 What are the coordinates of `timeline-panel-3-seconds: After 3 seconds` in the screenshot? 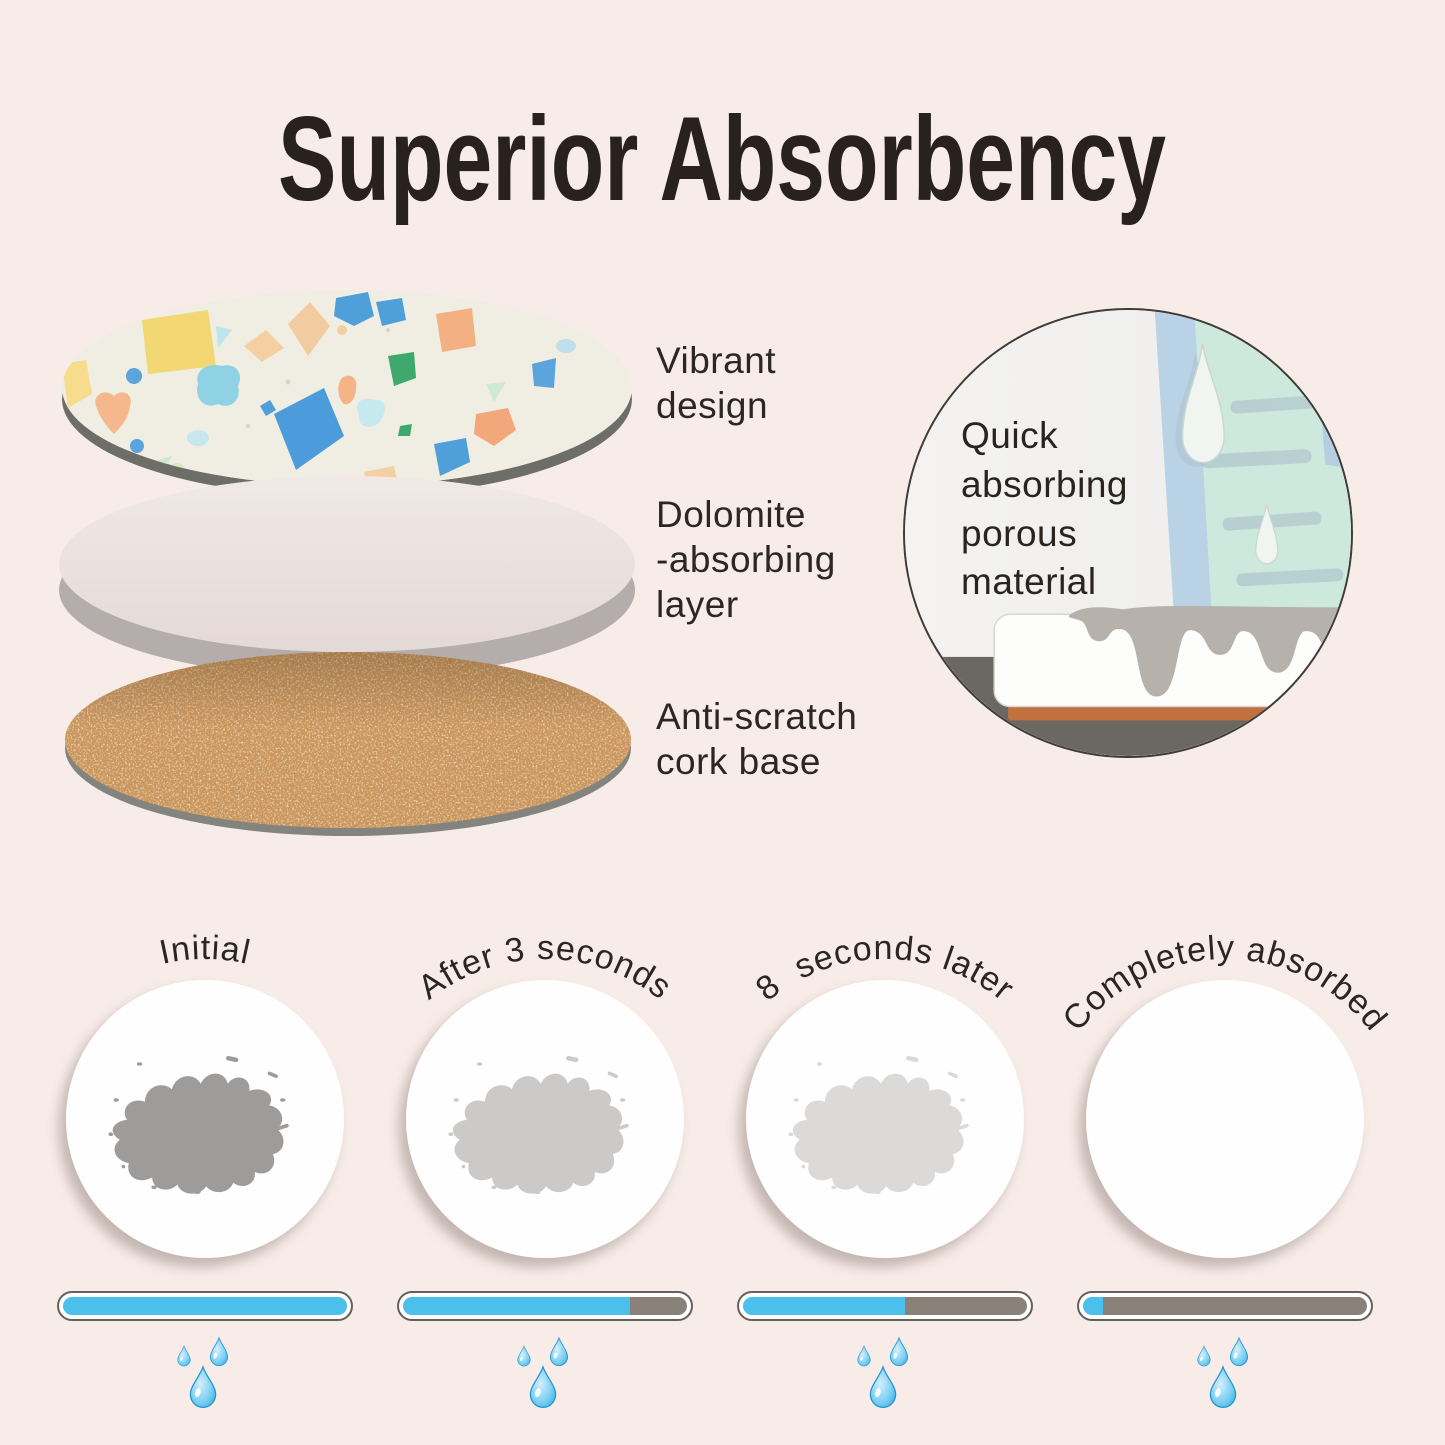 It's located at (545, 1162).